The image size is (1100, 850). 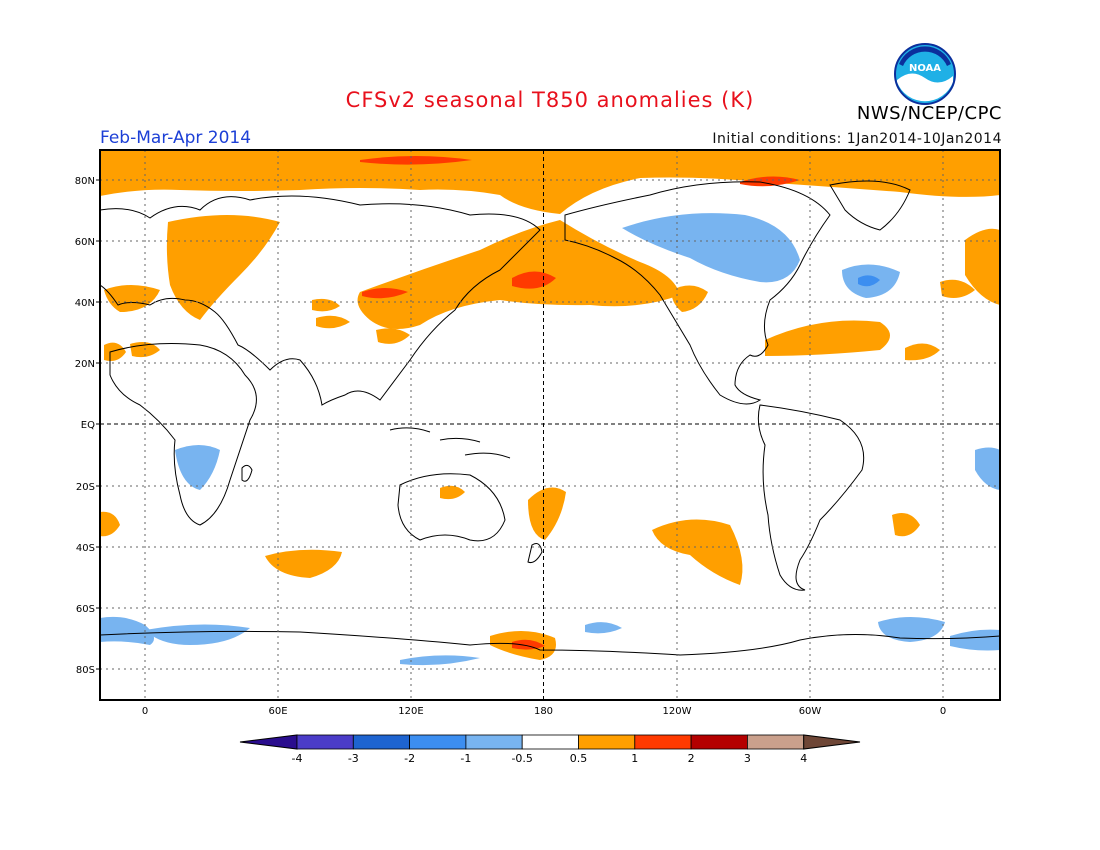 I want to click on anomaly-hot-pacific, so click(x=534, y=280).